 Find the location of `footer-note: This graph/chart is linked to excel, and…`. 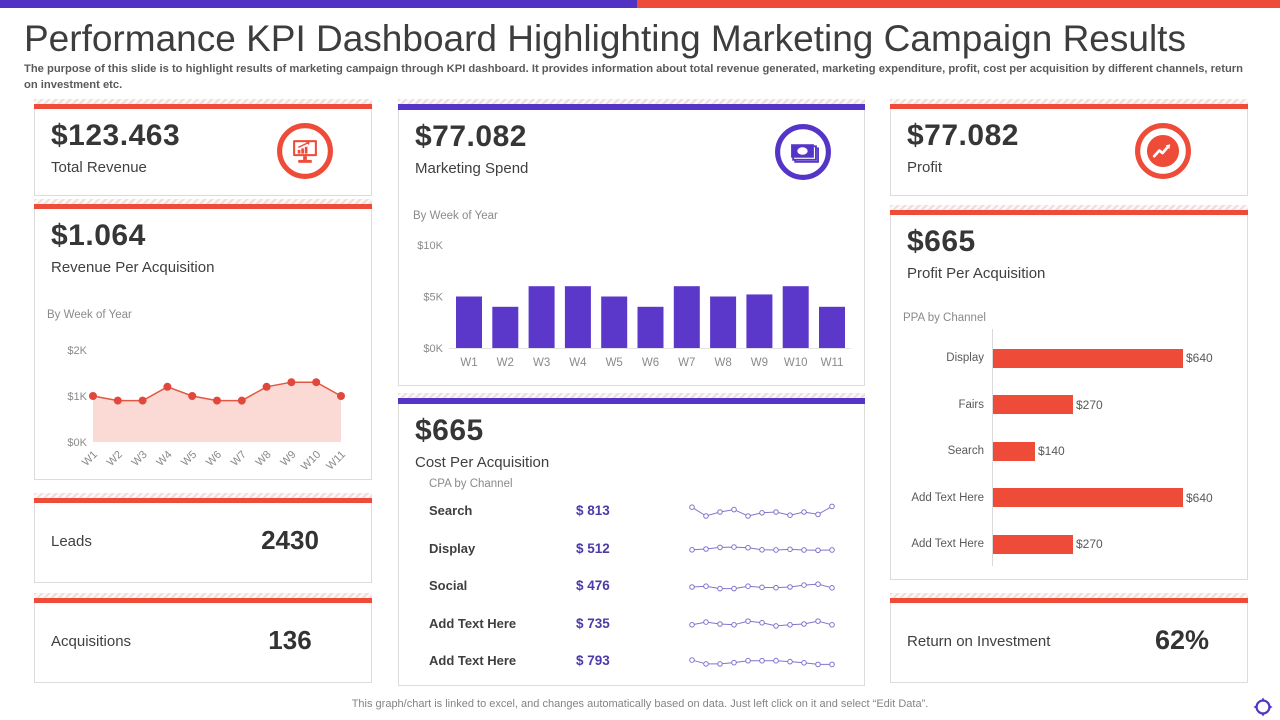

footer-note: This graph/chart is linked to excel, and… is located at coordinates (640, 704).